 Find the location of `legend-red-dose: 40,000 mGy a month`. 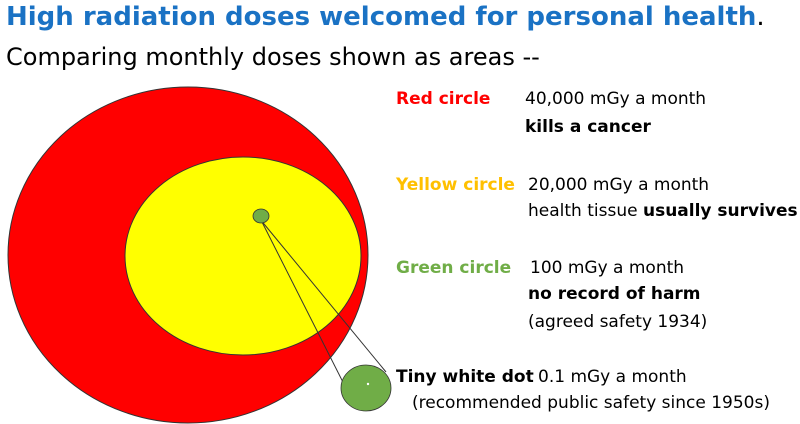

legend-red-dose: 40,000 mGy a month is located at coordinates (616, 99).